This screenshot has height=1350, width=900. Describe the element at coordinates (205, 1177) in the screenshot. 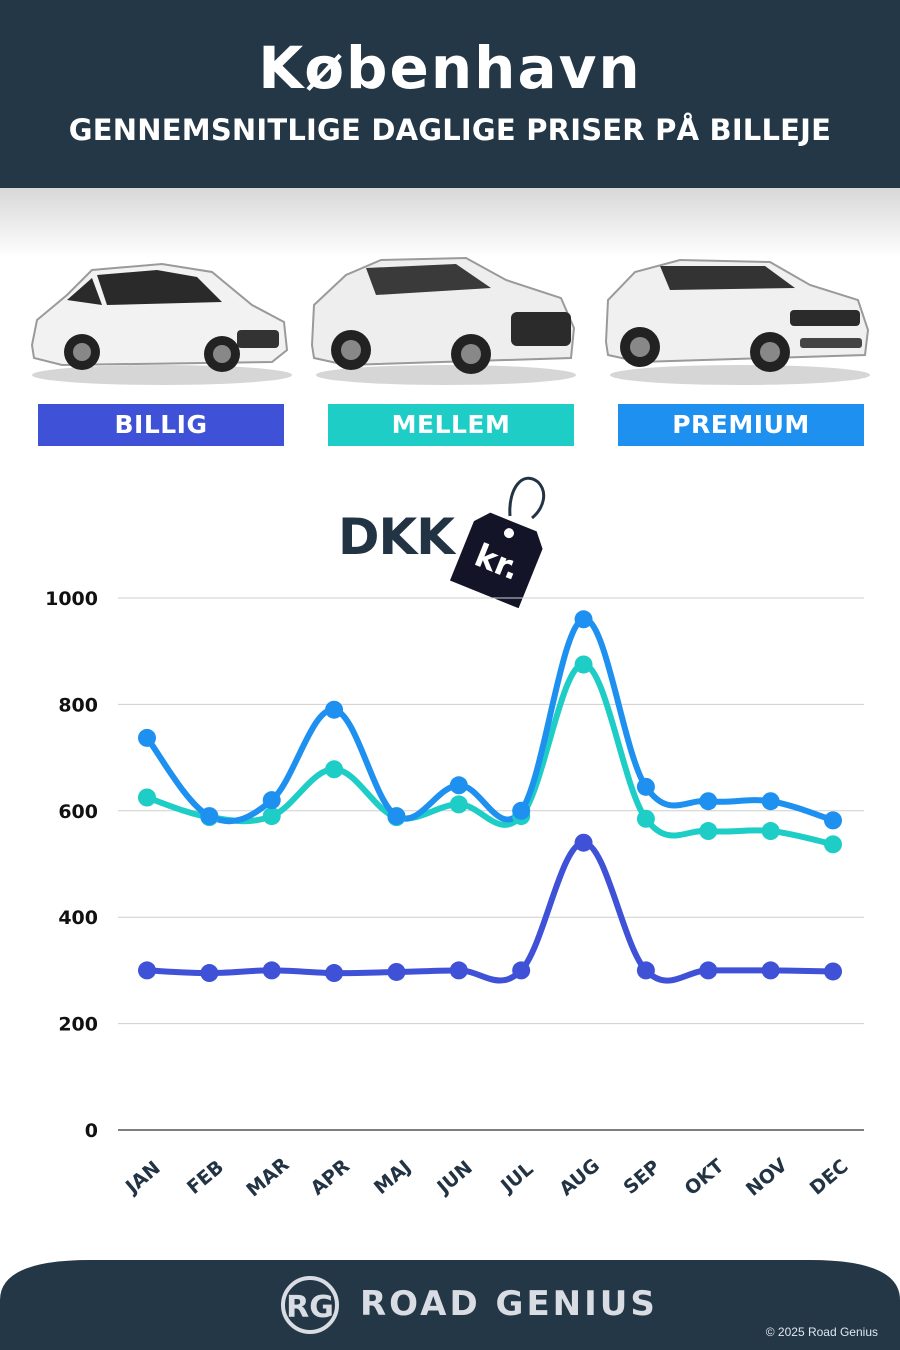

I see `x-tick-label: FEB` at that location.